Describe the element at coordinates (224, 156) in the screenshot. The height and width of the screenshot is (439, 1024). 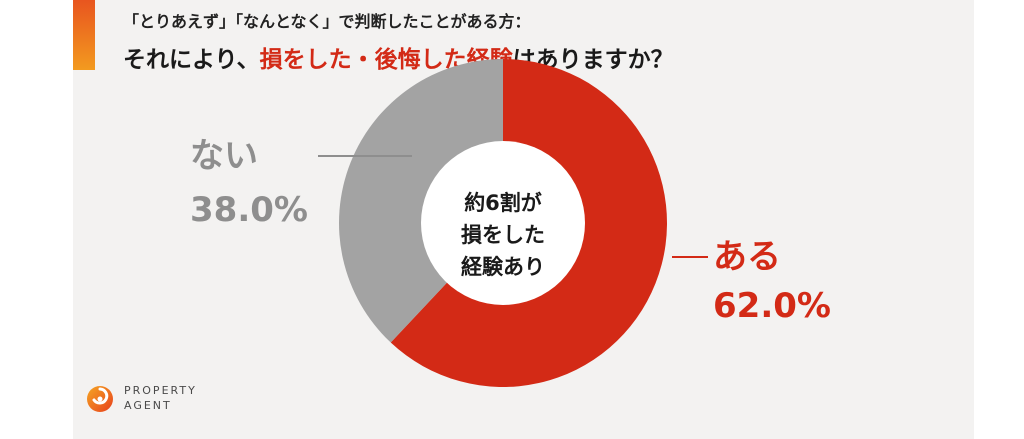
I see `slice-label-nai: ない` at that location.